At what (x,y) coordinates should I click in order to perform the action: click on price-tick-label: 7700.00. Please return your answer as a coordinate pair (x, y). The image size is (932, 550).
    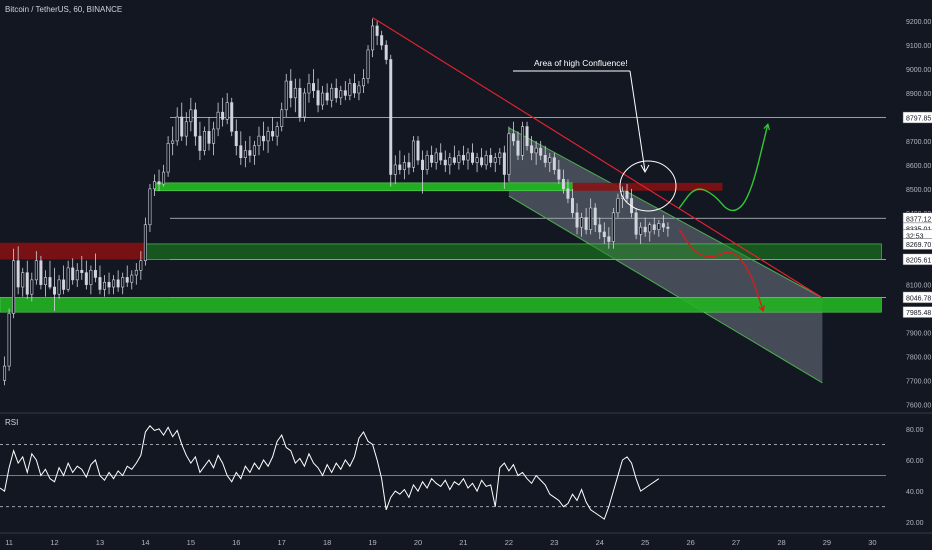
    Looking at the image, I should click on (918, 381).